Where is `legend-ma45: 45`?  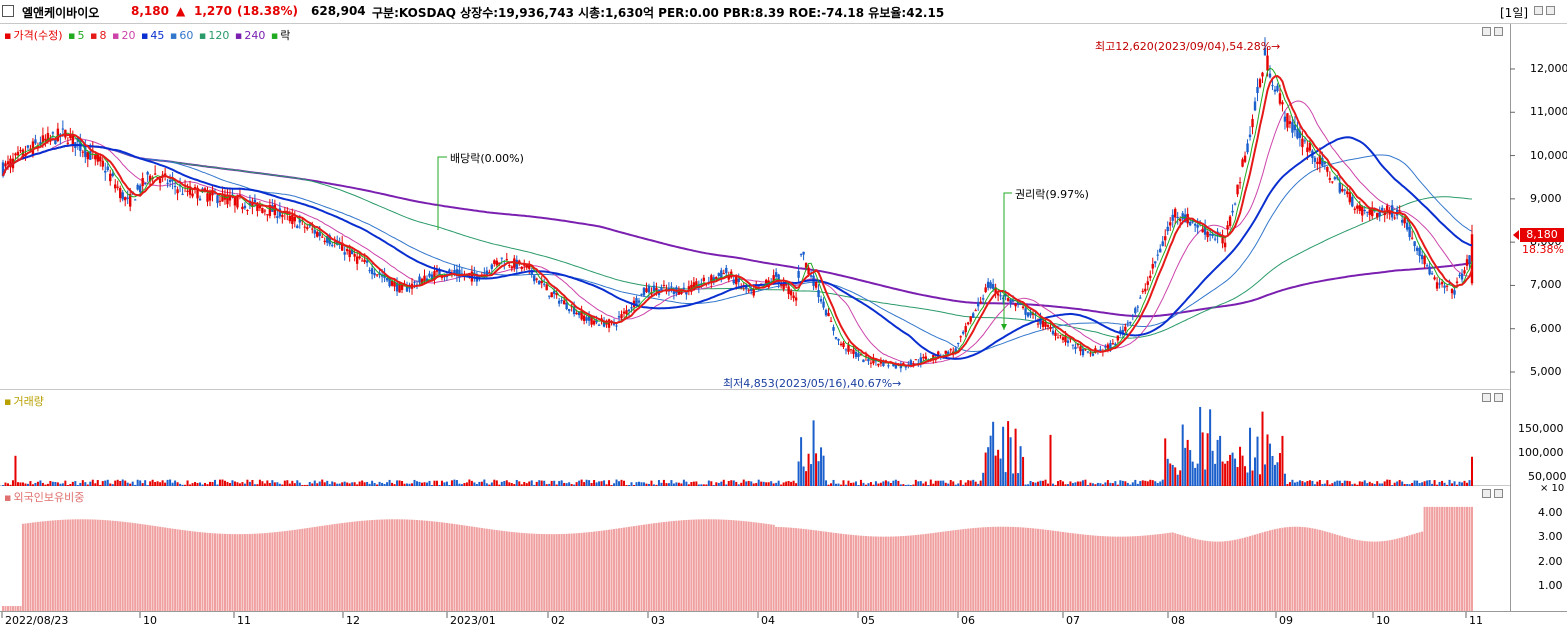
legend-ma45: 45 is located at coordinates (157, 35).